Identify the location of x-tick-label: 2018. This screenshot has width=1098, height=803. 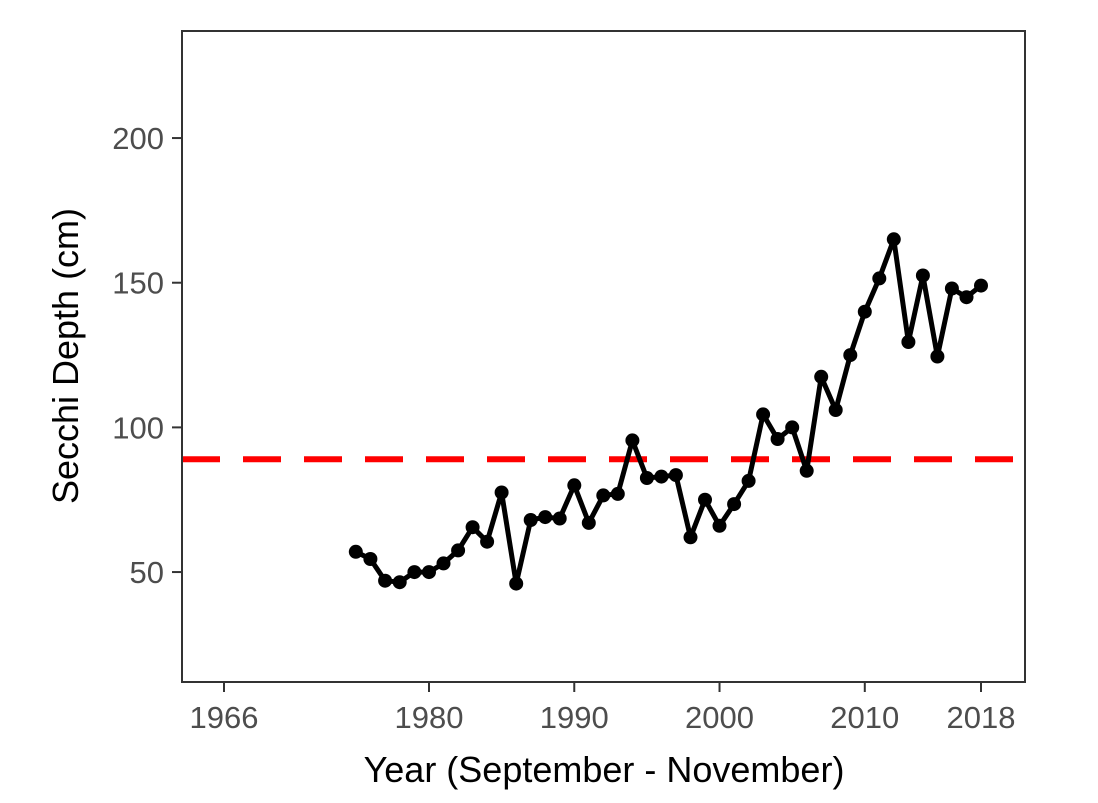
(981, 717).